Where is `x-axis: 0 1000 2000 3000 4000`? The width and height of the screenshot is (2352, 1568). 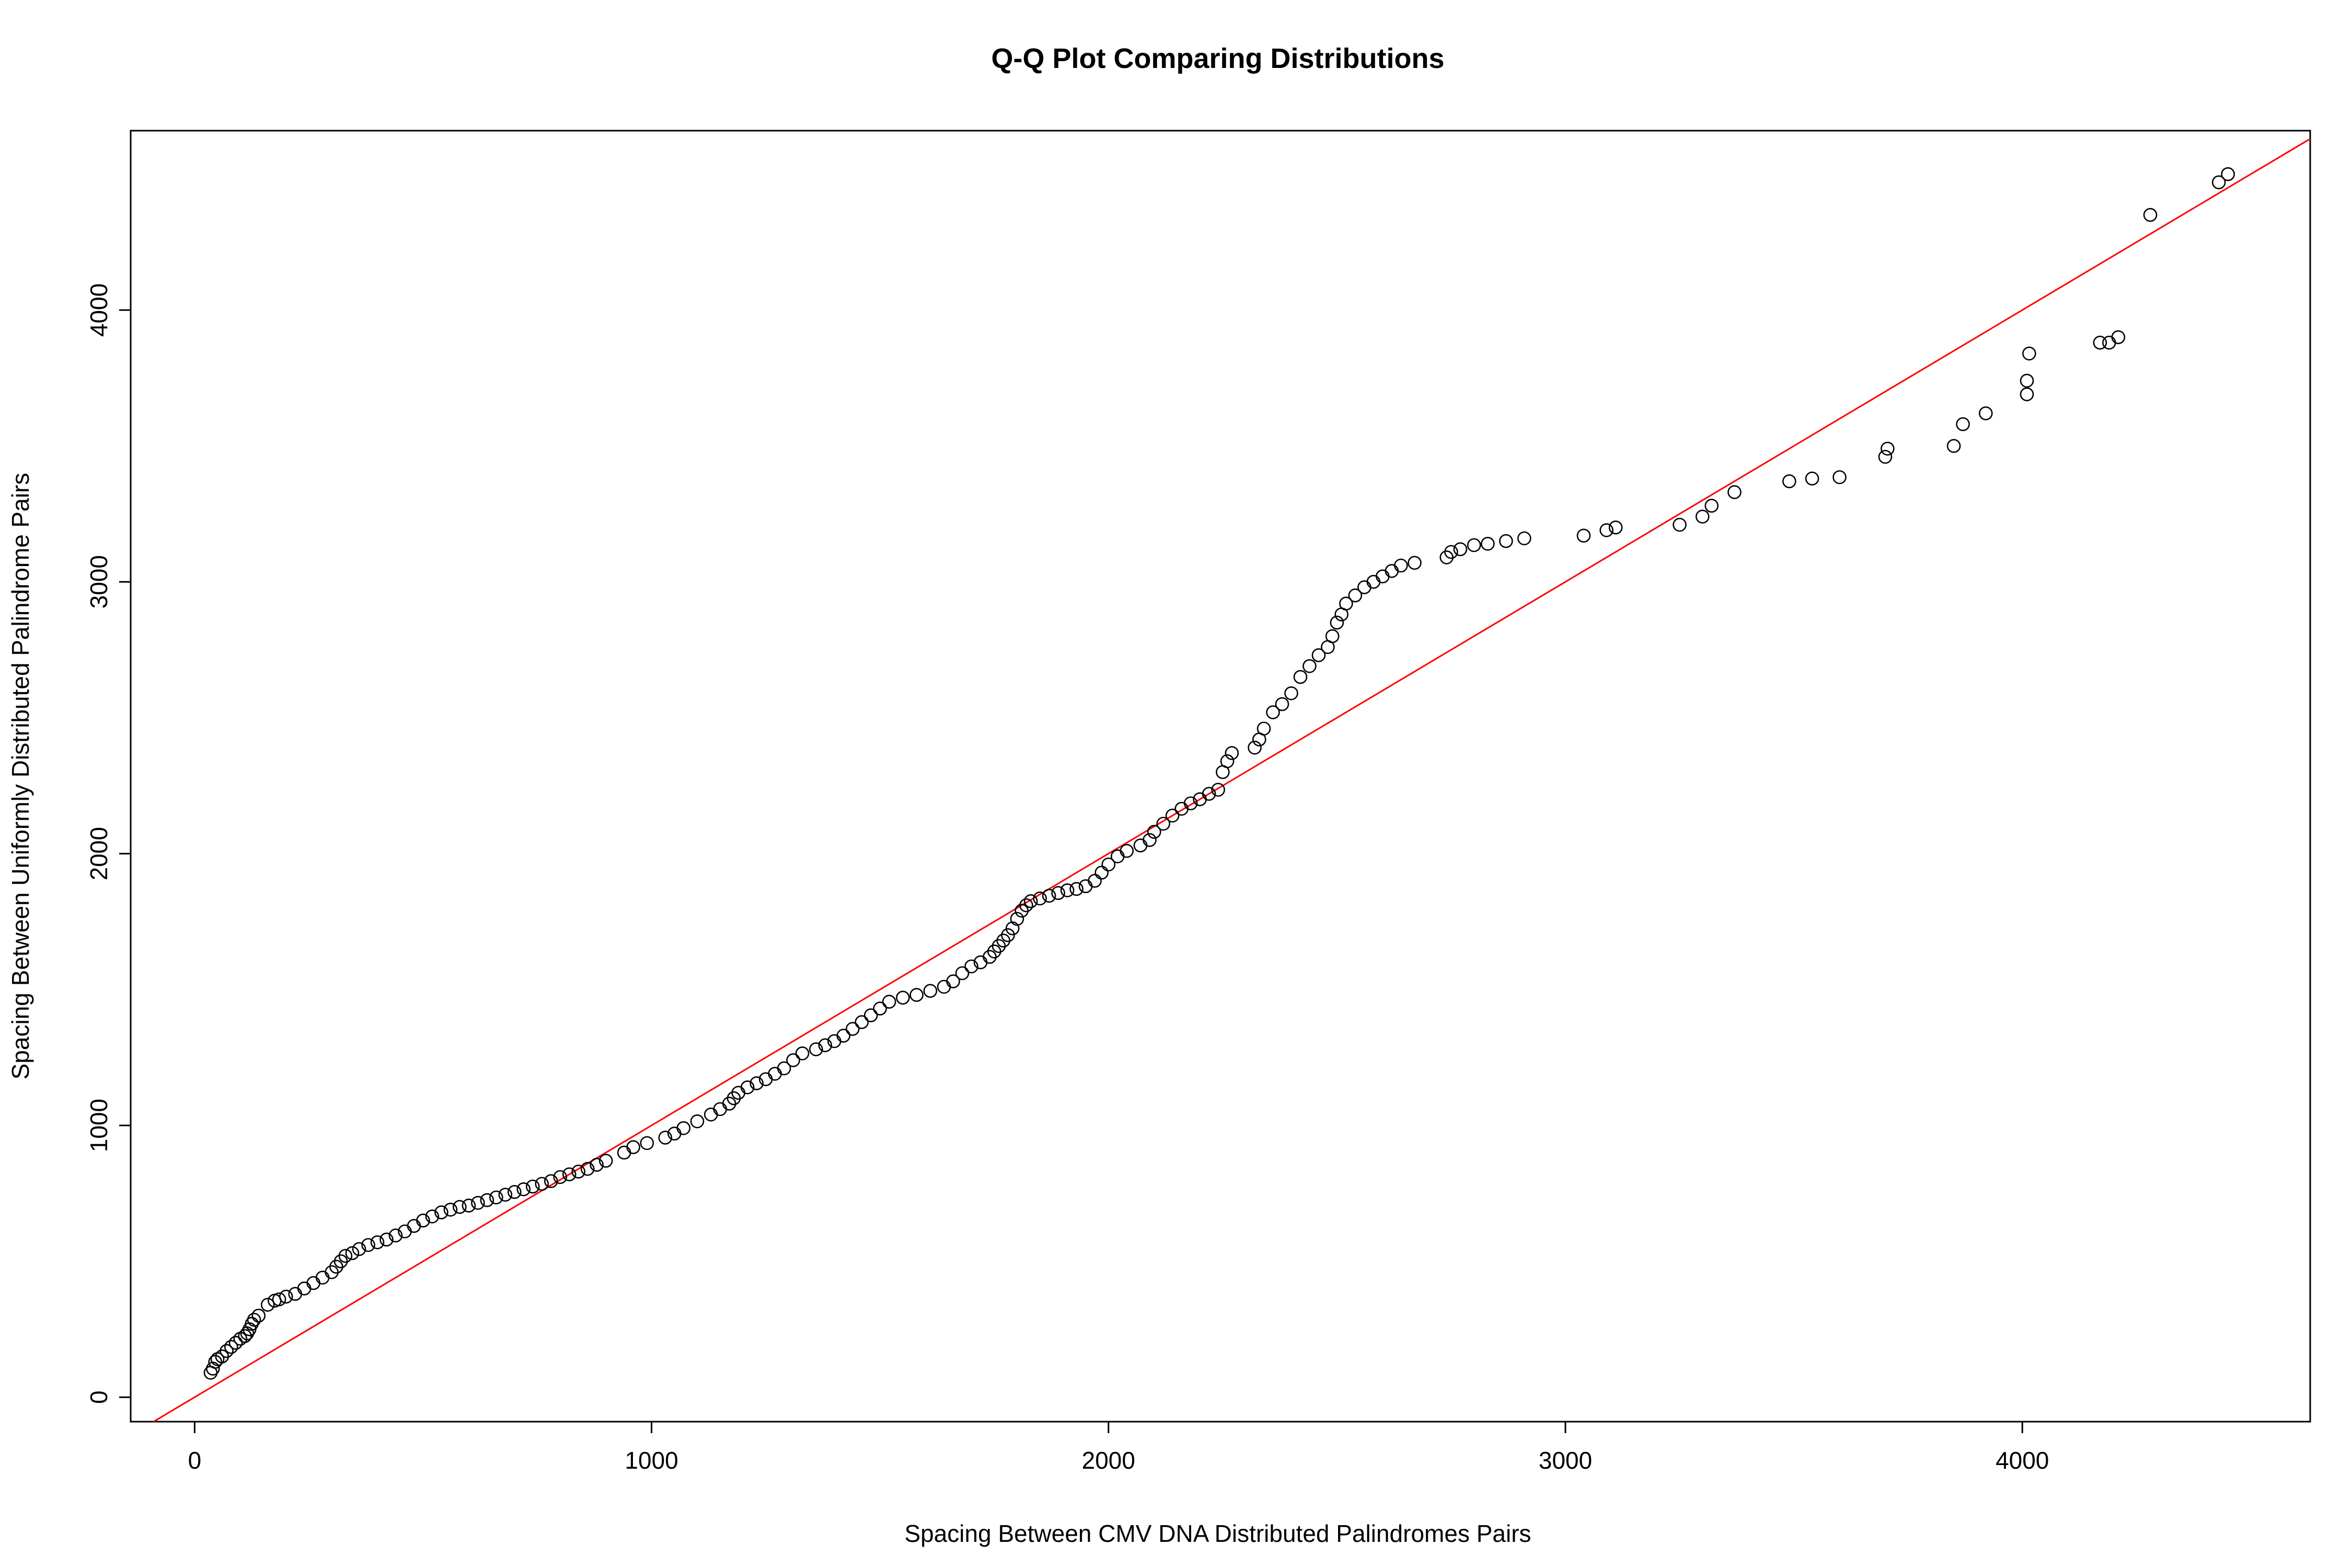 x-axis: 0 1000 2000 3000 4000 is located at coordinates (1118, 1448).